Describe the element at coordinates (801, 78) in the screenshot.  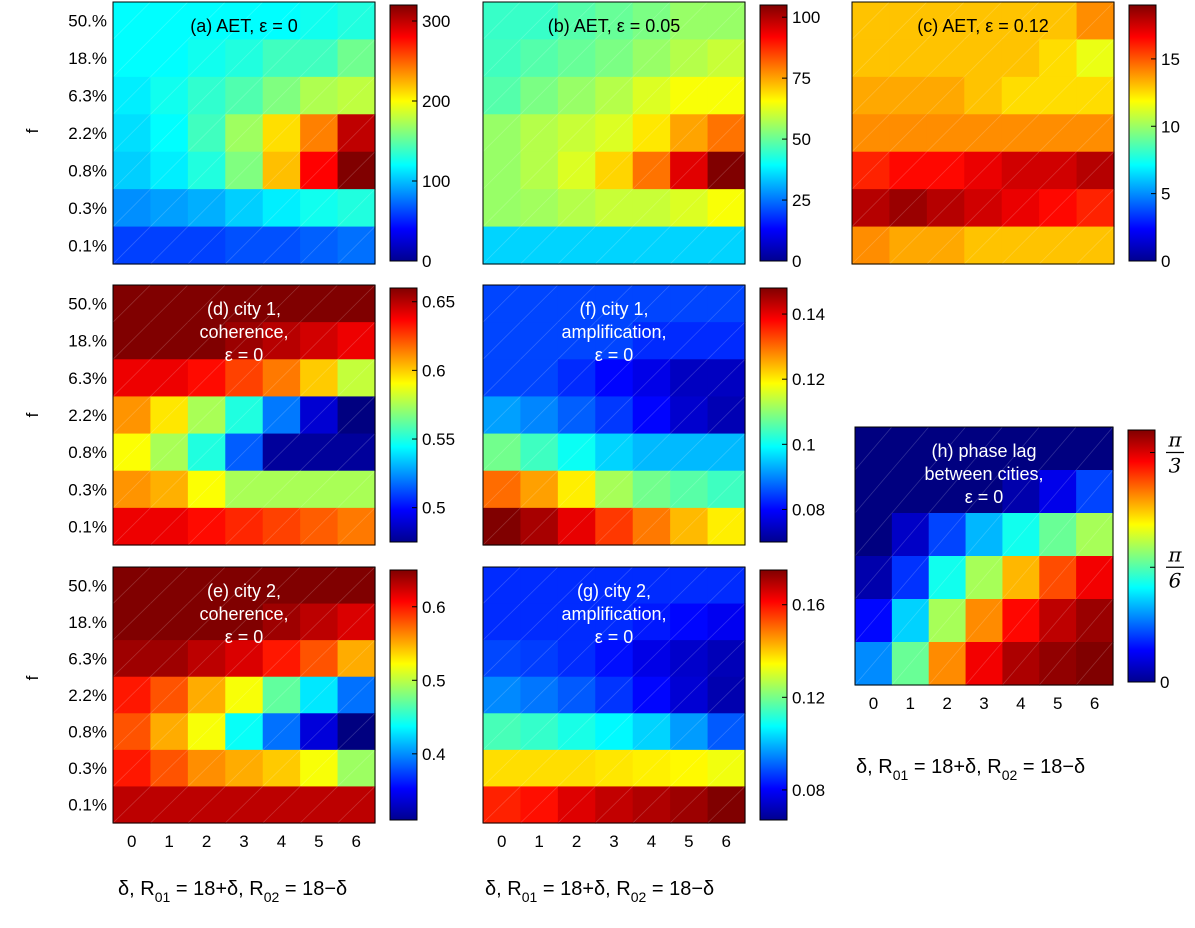
I see `colorbar-tick-label: 75` at that location.